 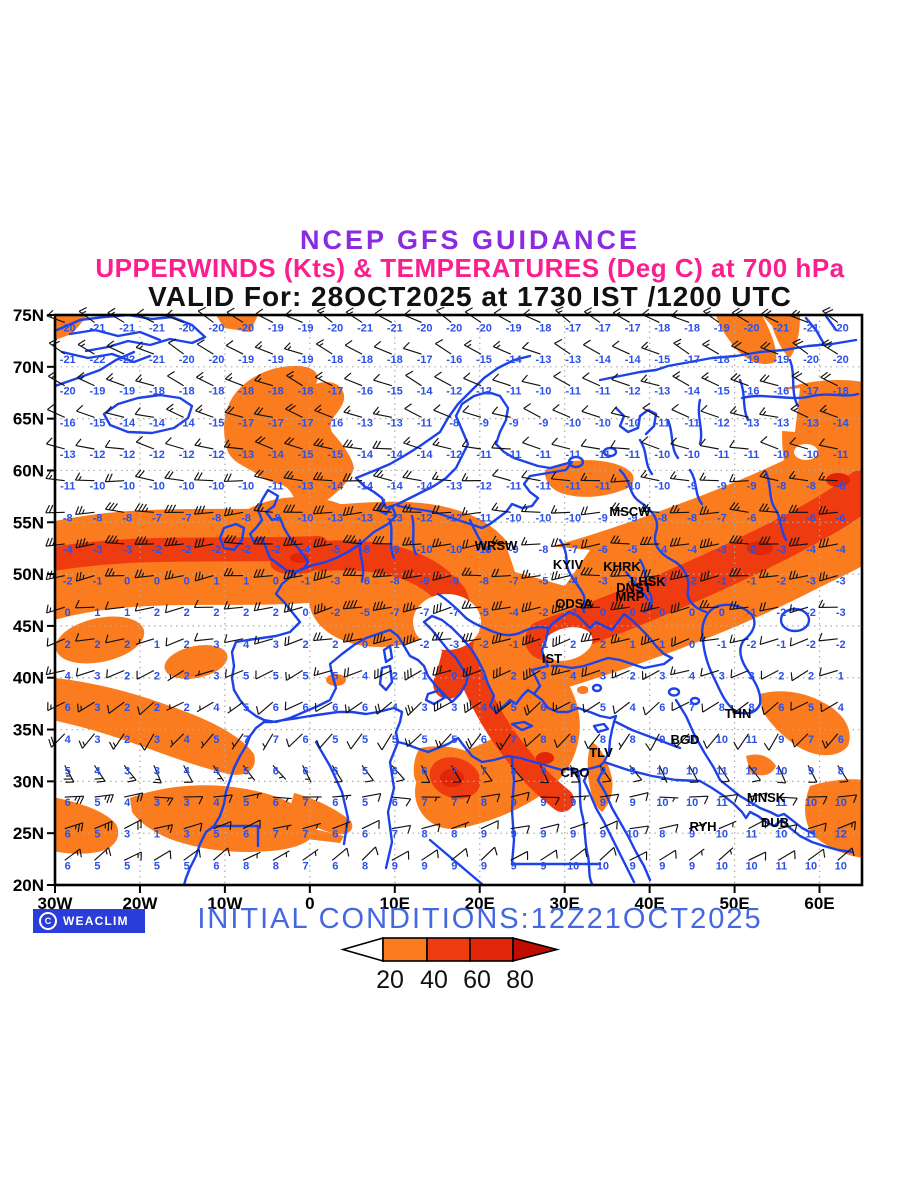 What do you see at coordinates (722, 518) in the screenshot?
I see `temp-value: -7` at bounding box center [722, 518].